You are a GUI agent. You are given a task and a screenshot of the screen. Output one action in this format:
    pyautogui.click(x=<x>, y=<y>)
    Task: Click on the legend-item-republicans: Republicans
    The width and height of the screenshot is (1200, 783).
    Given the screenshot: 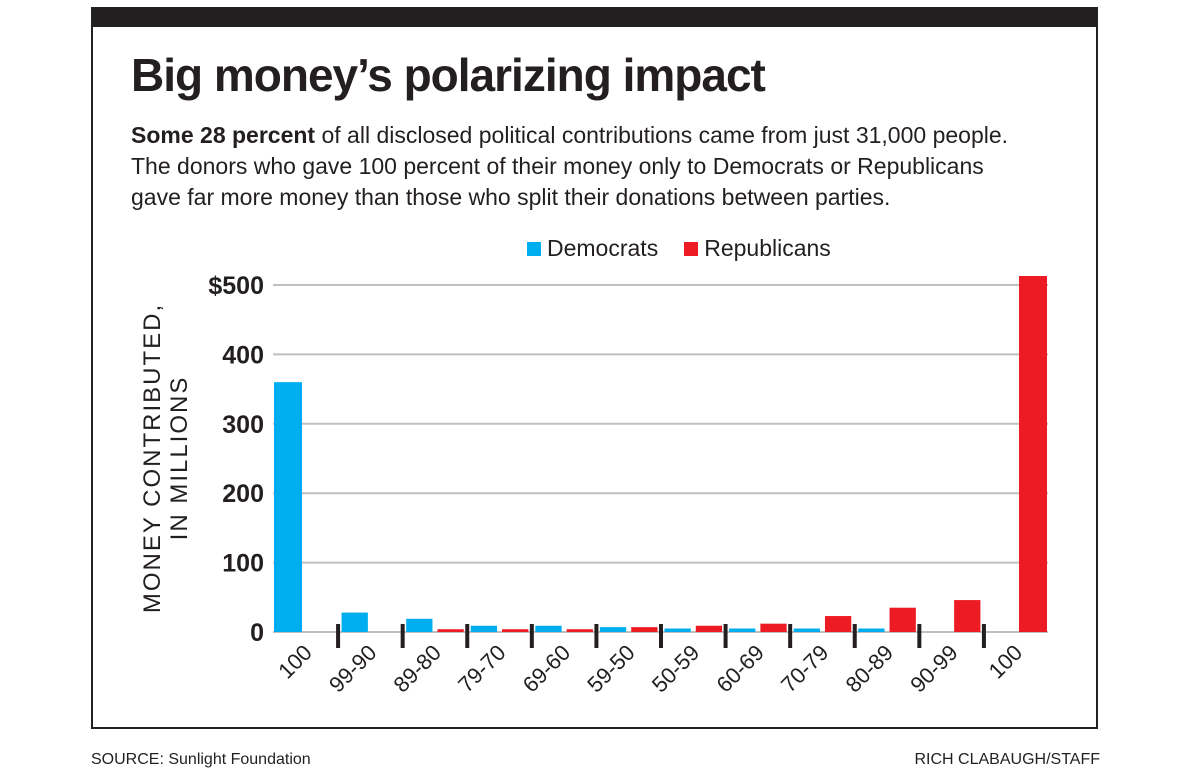 What is the action you would take?
    pyautogui.click(x=757, y=248)
    